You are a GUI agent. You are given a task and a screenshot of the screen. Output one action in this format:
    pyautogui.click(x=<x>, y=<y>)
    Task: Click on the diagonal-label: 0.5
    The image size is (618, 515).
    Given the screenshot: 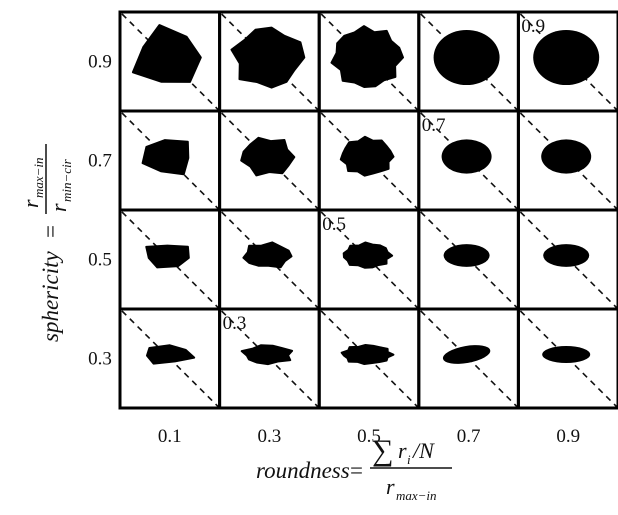 What is the action you would take?
    pyautogui.click(x=334, y=224)
    